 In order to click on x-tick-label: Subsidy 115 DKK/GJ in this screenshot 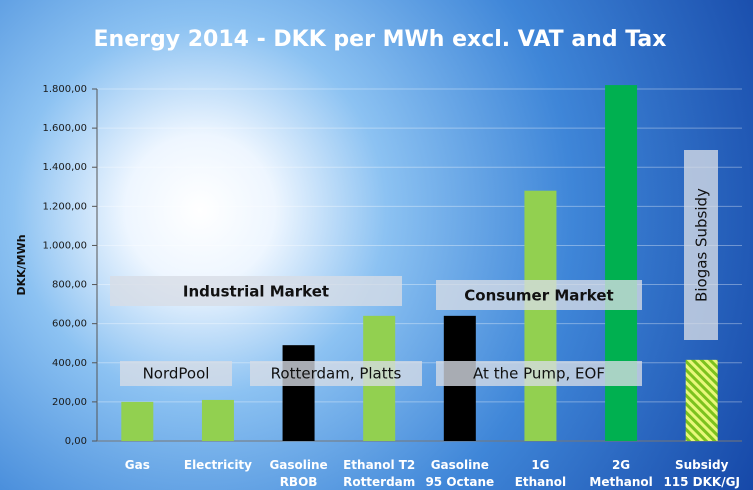, I will do `click(701, 473)`.